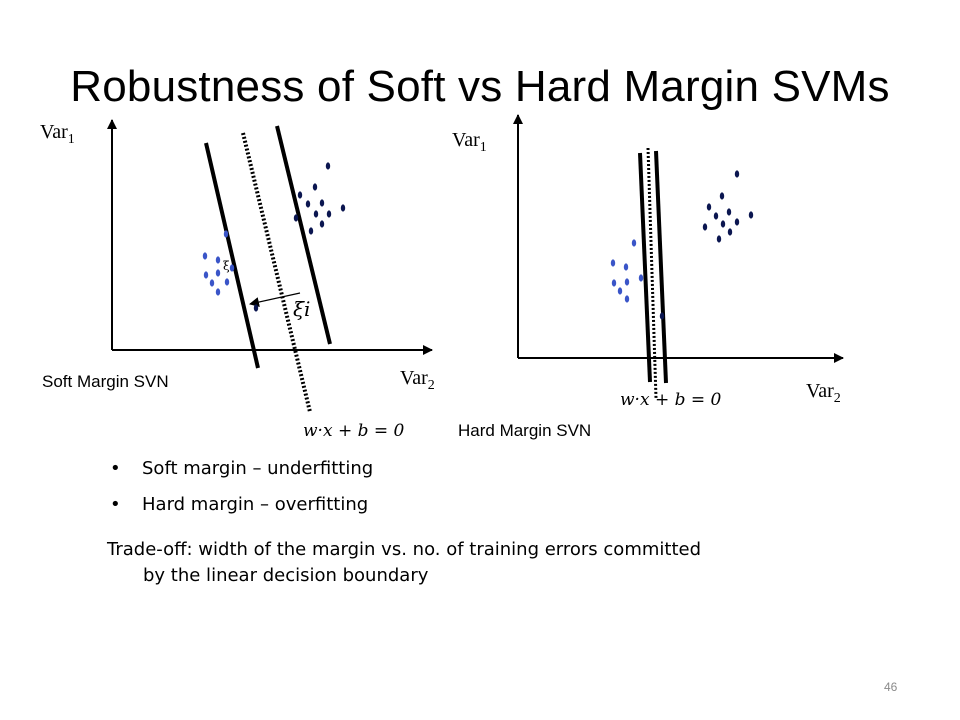  I want to click on left-class-negative, so click(218, 263).